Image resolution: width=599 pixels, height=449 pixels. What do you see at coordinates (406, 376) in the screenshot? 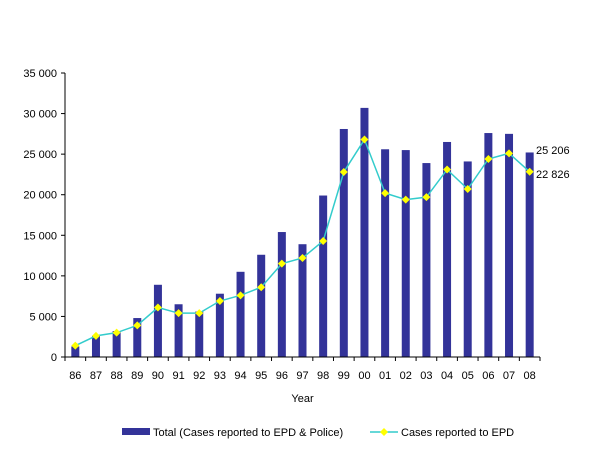
I see `x-tick-label: 02` at bounding box center [406, 376].